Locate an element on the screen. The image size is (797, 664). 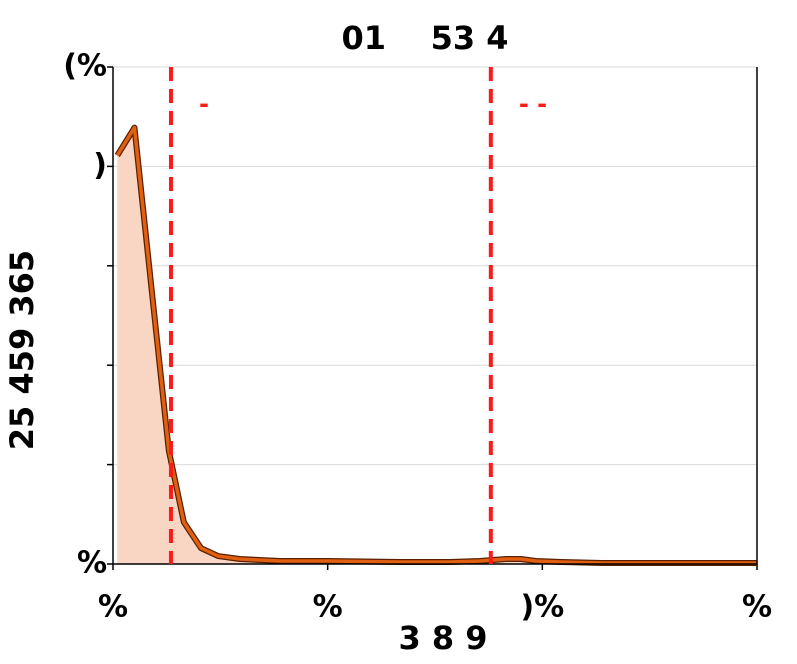
reference-label: - - is located at coordinates (533, 104).